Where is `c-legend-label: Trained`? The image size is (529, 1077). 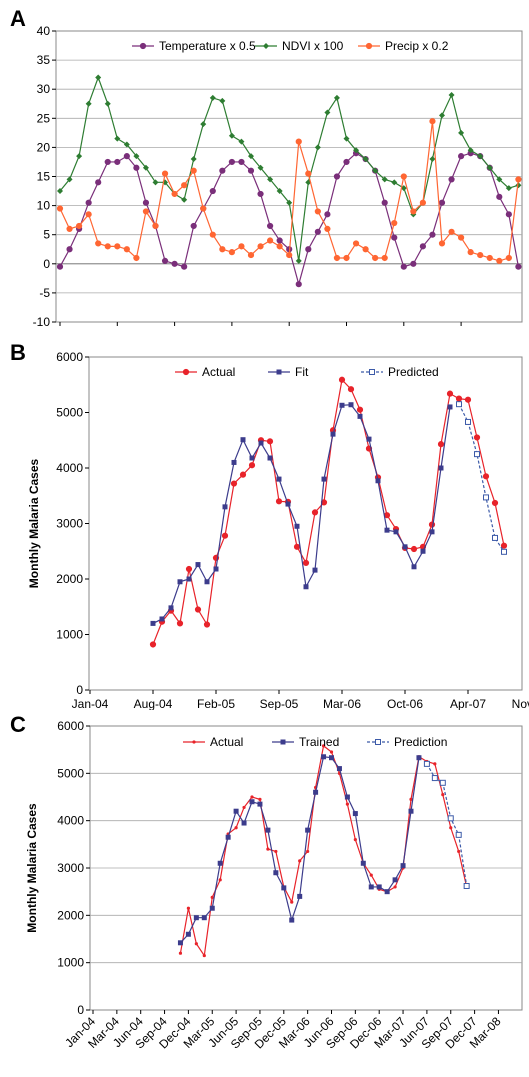
c-legend-label: Trained is located at coordinates (319, 742).